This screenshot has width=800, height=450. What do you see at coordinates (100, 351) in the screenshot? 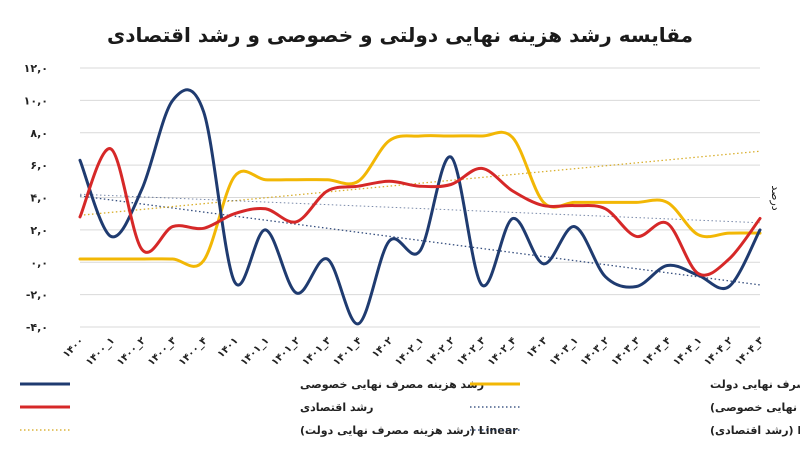
I see `x-tick-label: ۱۴۰۰_۱` at bounding box center [100, 351].